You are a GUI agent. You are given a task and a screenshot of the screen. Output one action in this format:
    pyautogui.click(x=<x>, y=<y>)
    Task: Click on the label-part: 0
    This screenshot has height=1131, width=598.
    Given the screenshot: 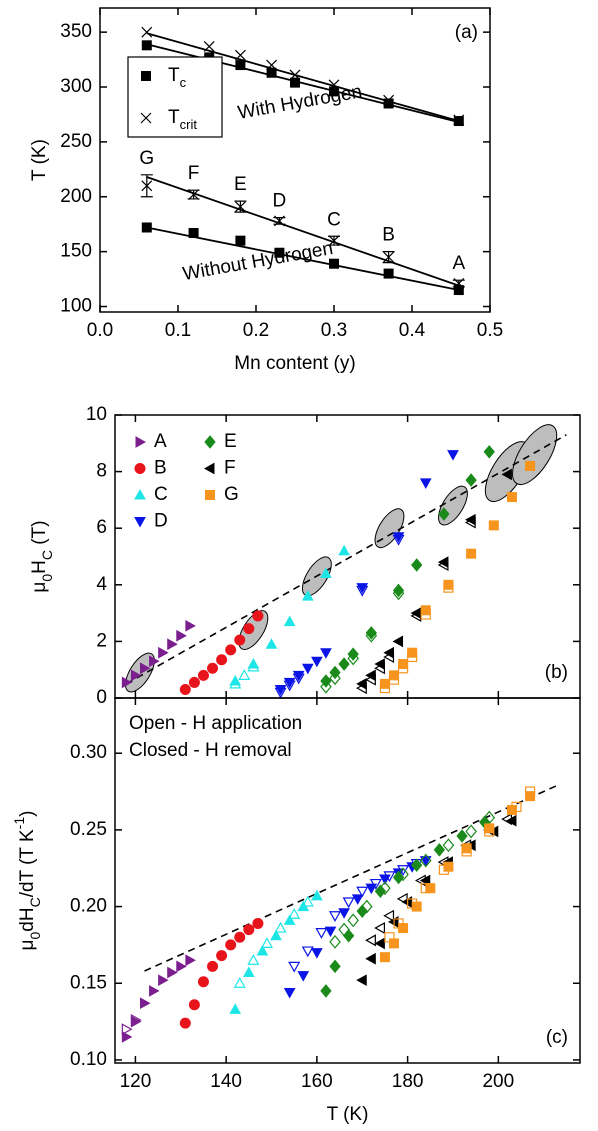 What is the action you would take?
    pyautogui.click(x=35, y=935)
    